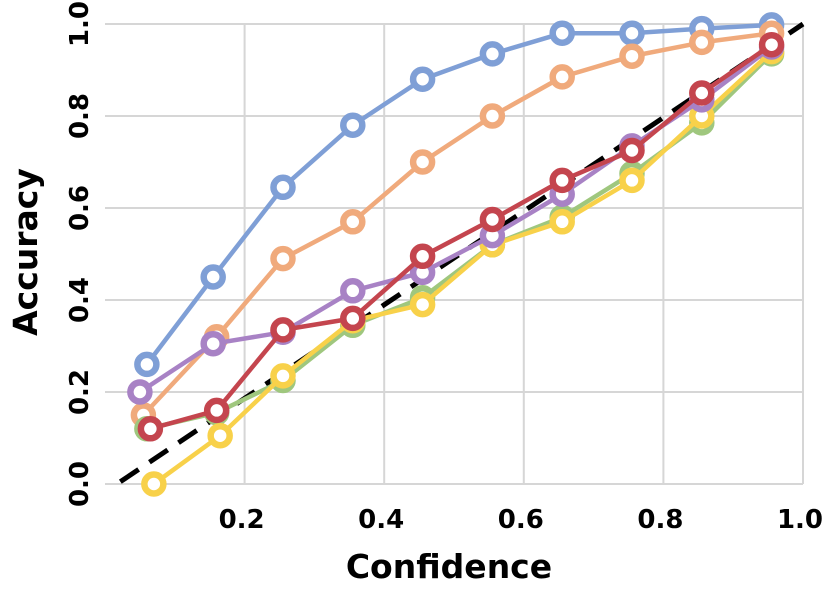 The width and height of the screenshot is (832, 593). Describe the element at coordinates (80, 24) in the screenshot. I see `y-tick-label: 1.0` at that location.